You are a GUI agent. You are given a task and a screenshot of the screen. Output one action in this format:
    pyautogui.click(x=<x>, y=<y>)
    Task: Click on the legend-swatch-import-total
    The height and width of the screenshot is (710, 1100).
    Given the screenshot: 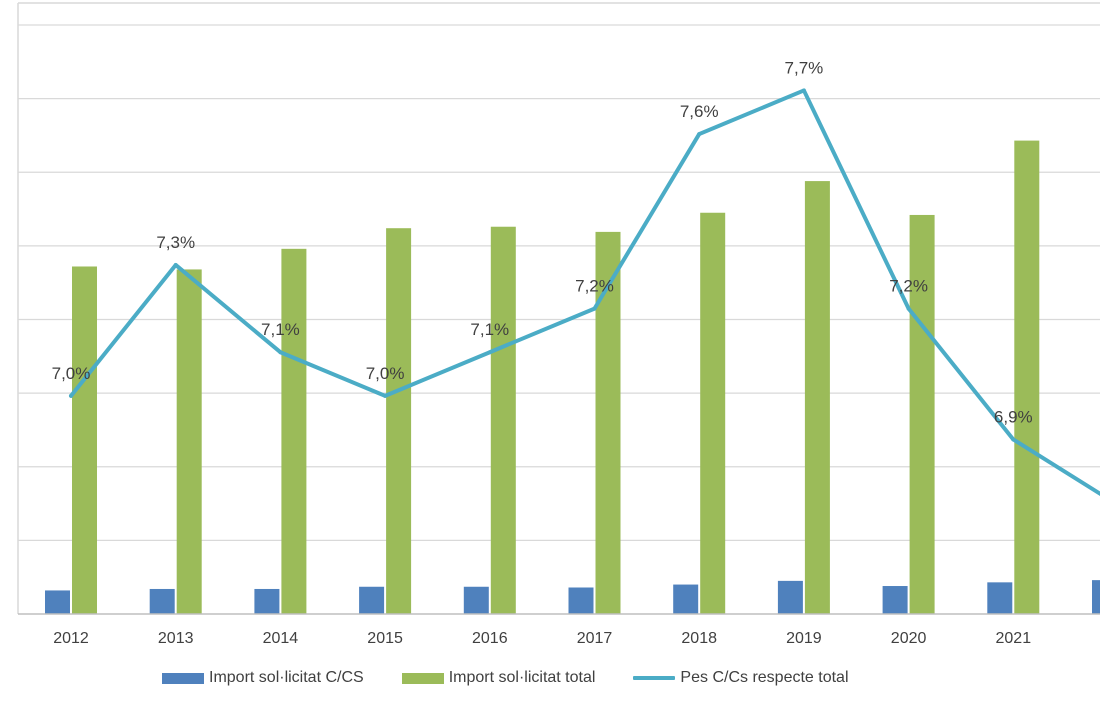 What is the action you would take?
    pyautogui.click(x=422, y=678)
    